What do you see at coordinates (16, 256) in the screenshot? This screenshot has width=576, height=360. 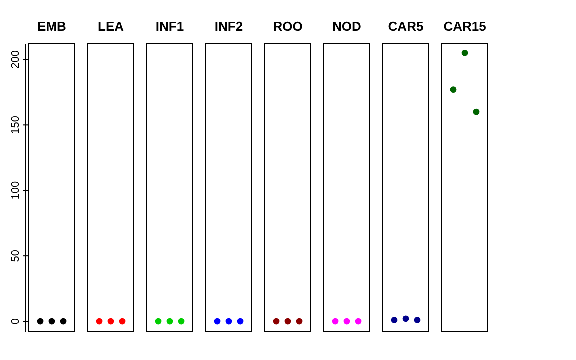 I see `y-tick-label: 50` at bounding box center [16, 256].